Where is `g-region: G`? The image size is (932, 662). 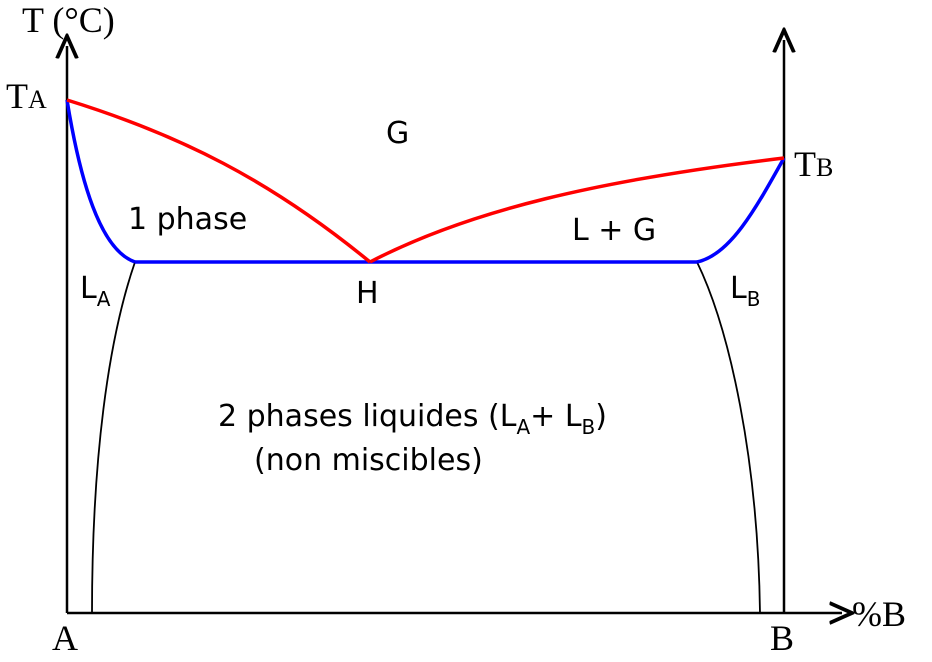 g-region: G is located at coordinates (397, 133).